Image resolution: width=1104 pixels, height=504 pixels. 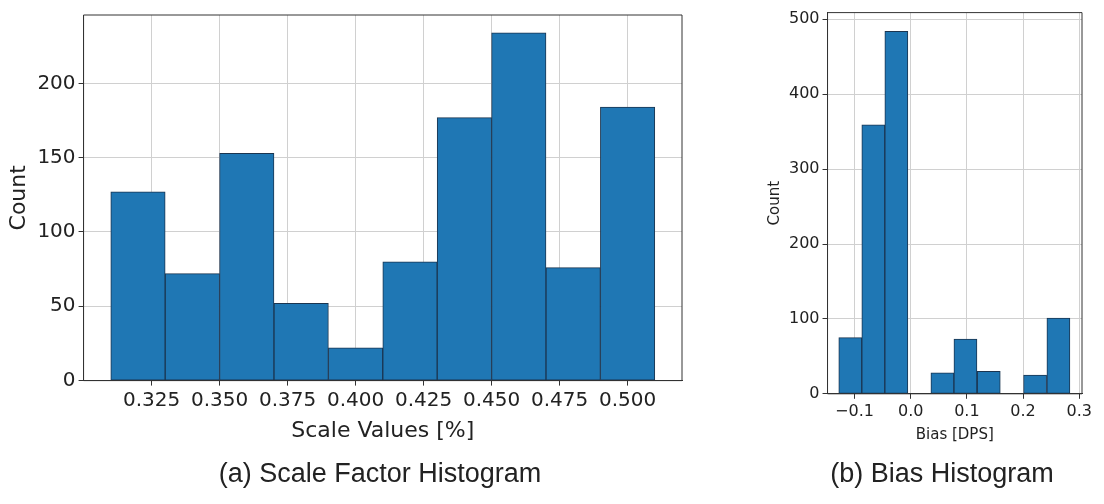 What do you see at coordinates (804, 18) in the screenshot?
I see `y-tick-label: 500` at bounding box center [804, 18].